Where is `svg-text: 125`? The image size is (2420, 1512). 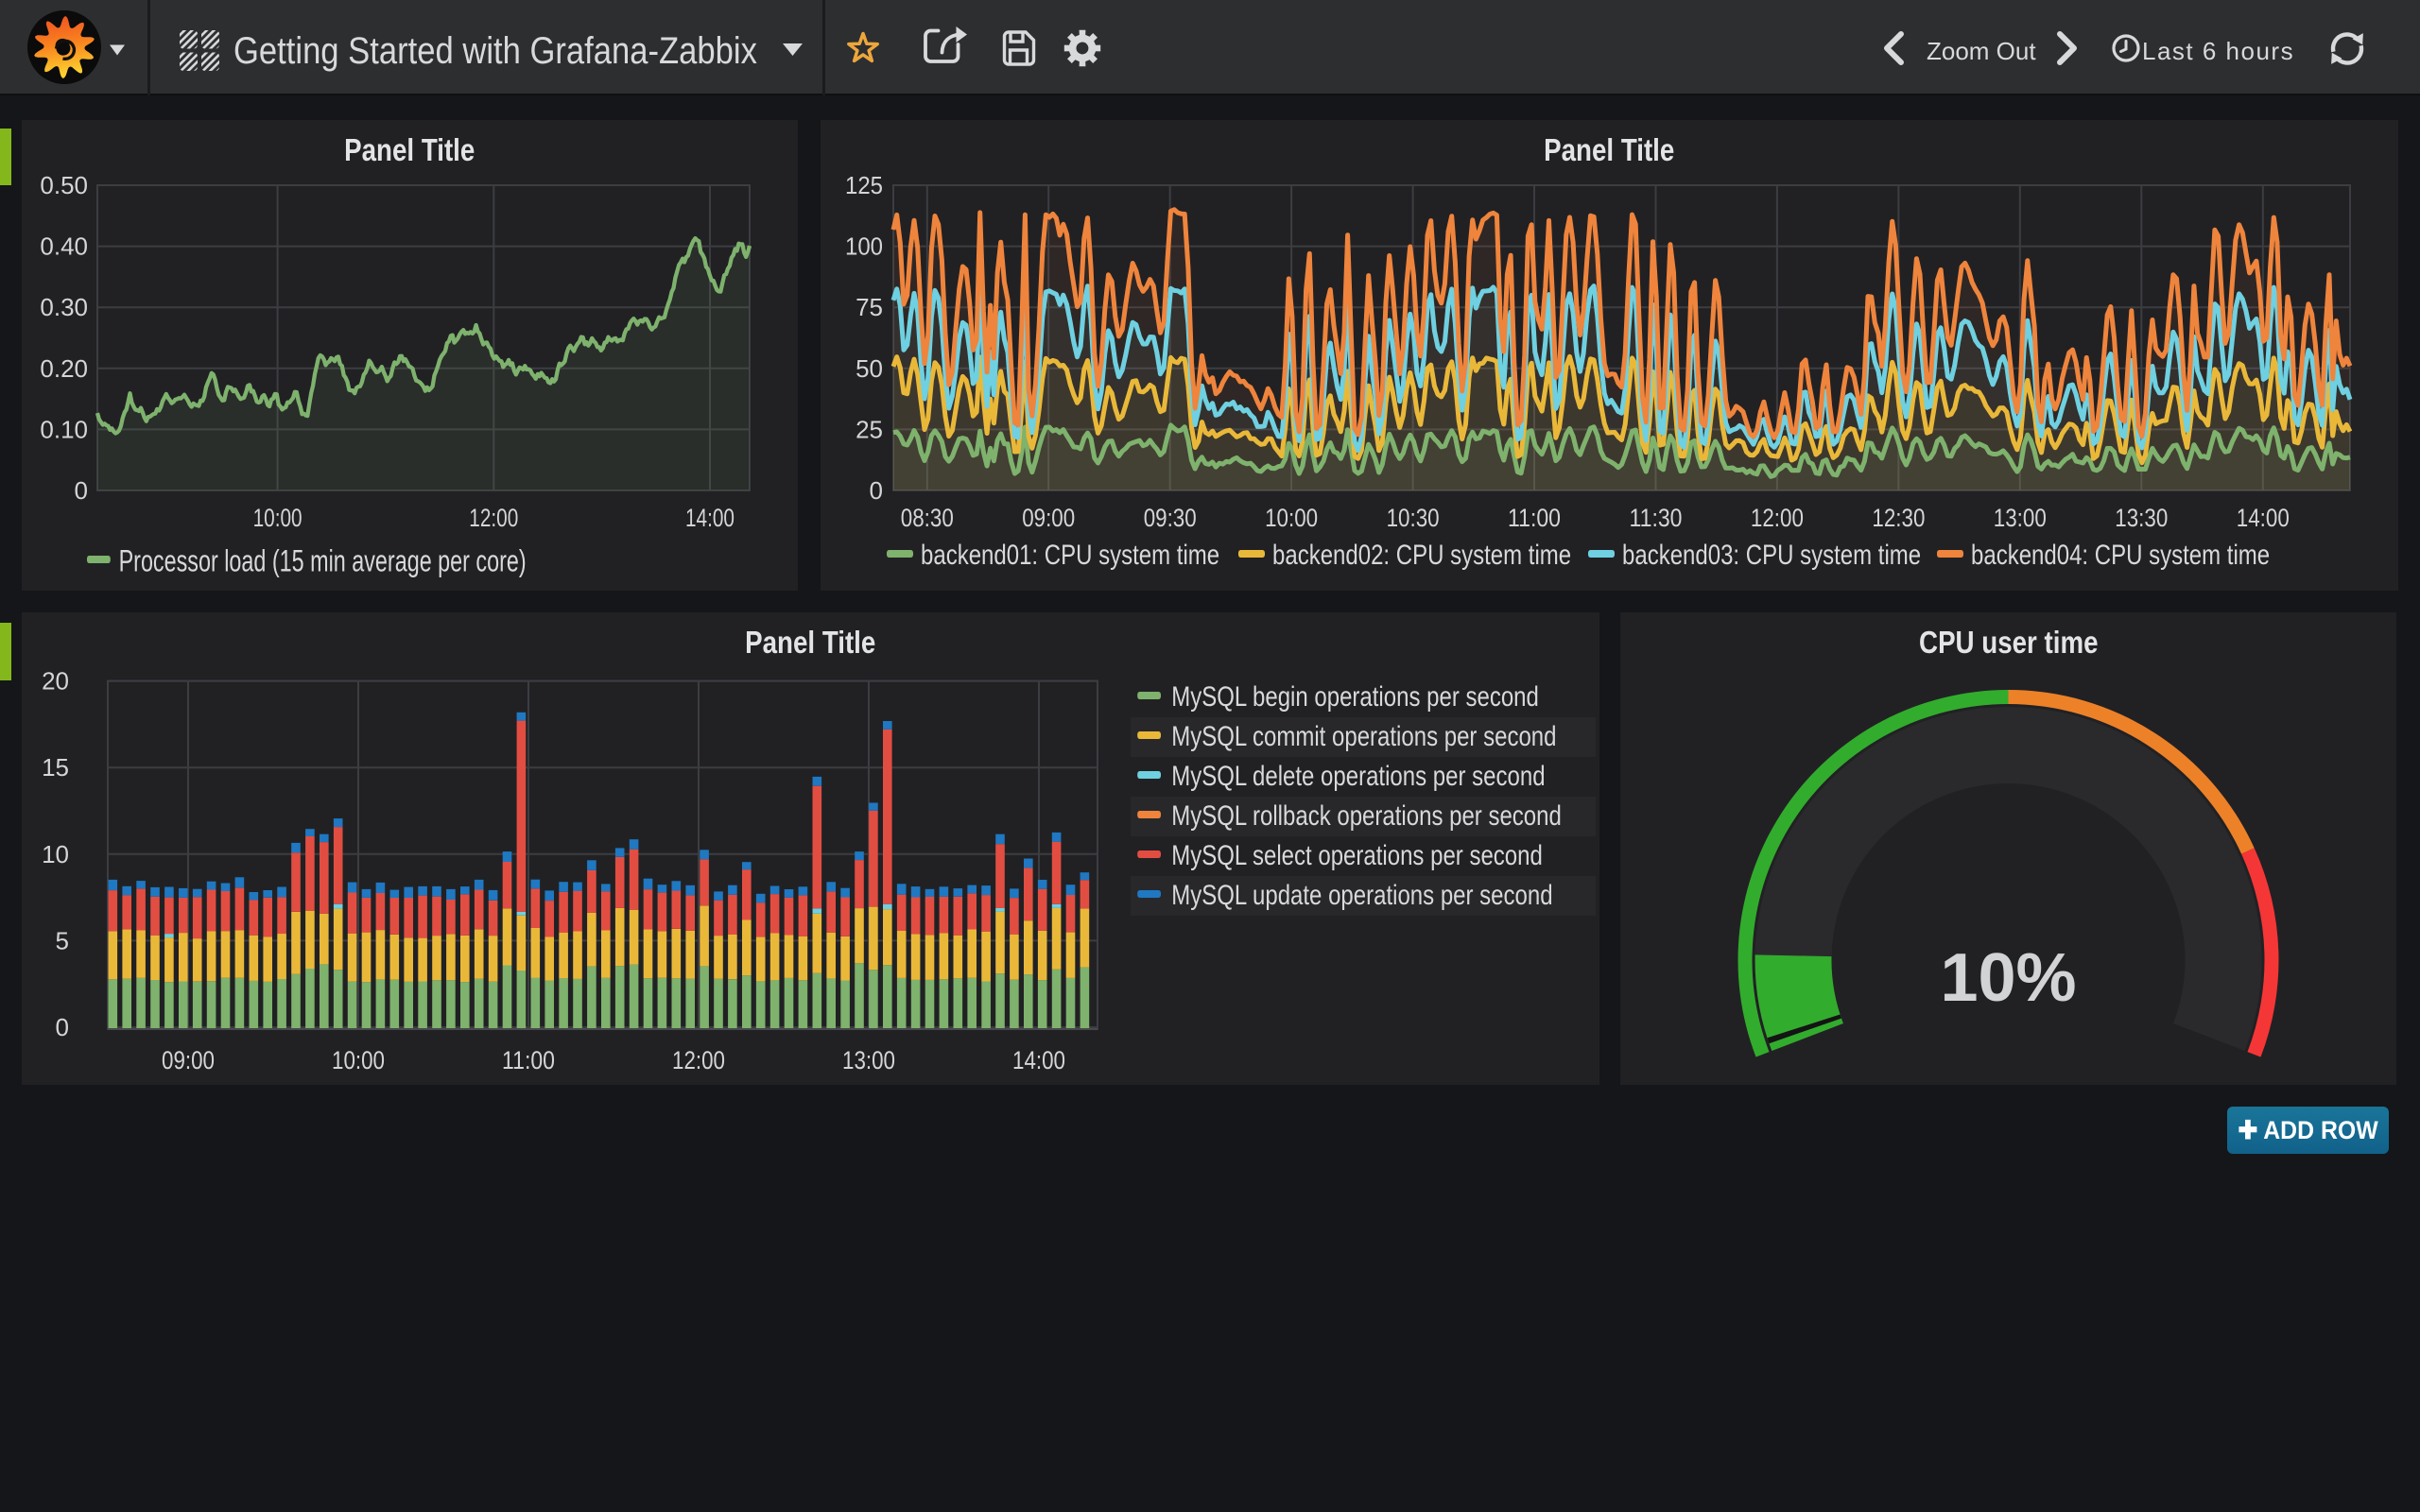 svg-text: 125 is located at coordinates (864, 185).